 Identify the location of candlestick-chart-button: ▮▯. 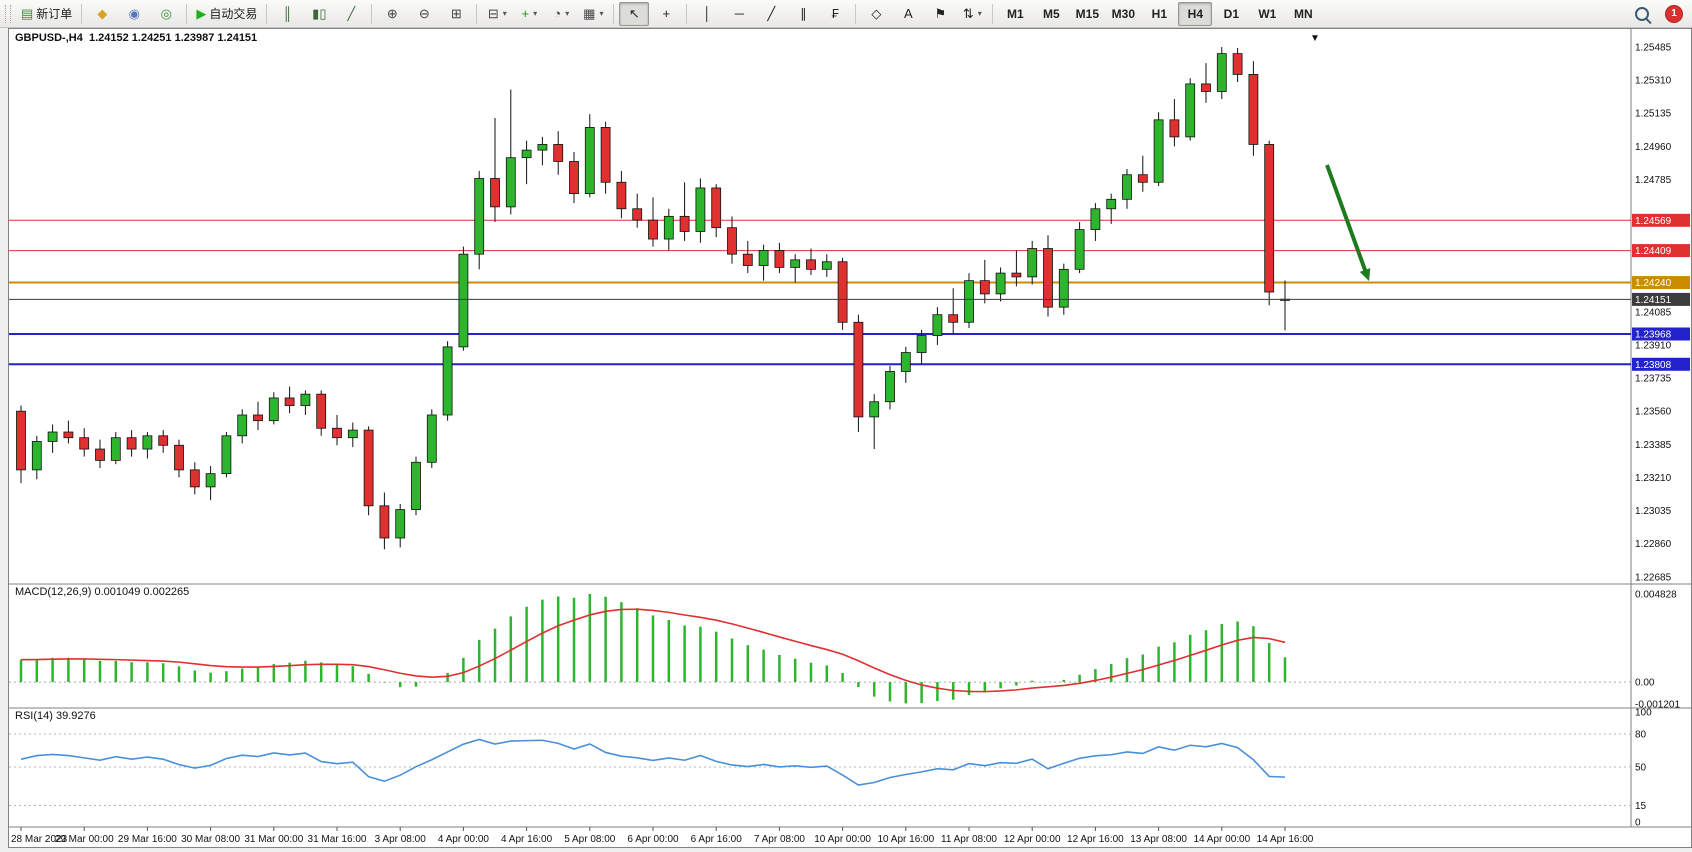
(319, 14).